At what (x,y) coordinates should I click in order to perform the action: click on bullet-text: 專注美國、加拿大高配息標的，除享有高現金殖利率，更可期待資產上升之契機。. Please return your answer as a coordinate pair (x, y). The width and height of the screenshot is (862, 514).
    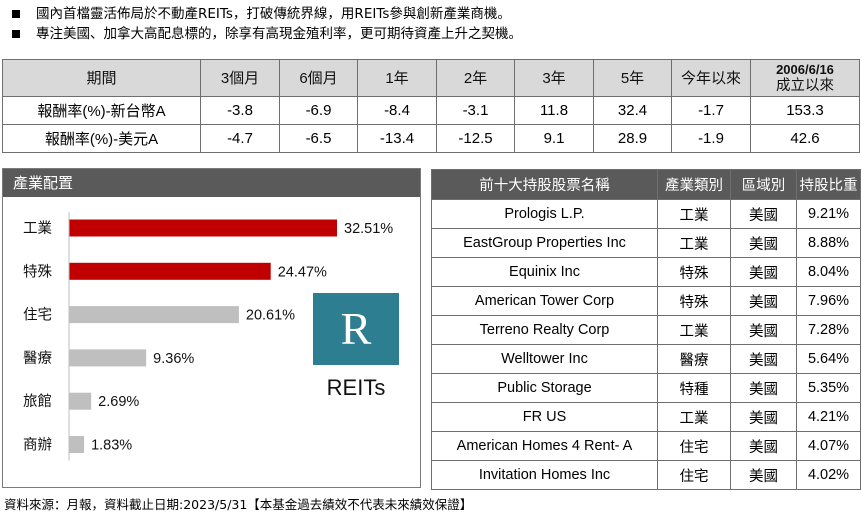
    Looking at the image, I should click on (279, 34).